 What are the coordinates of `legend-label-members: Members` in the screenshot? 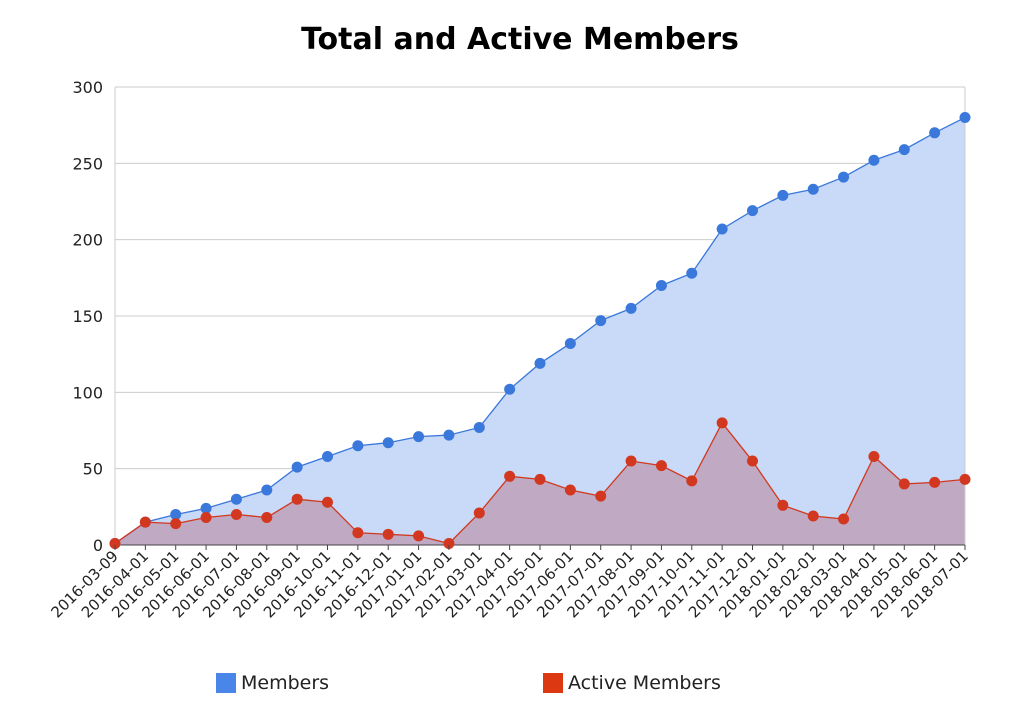 It's located at (285, 683).